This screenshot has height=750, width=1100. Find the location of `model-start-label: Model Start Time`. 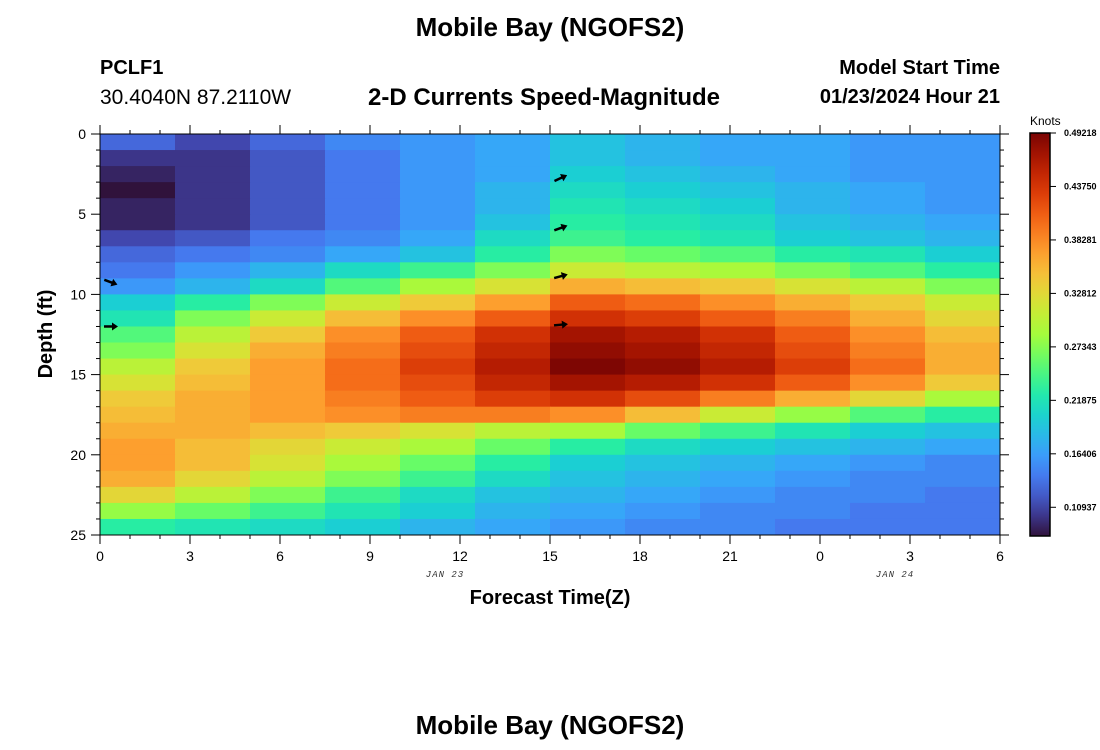

model-start-label: Model Start Time is located at coordinates (919, 68).